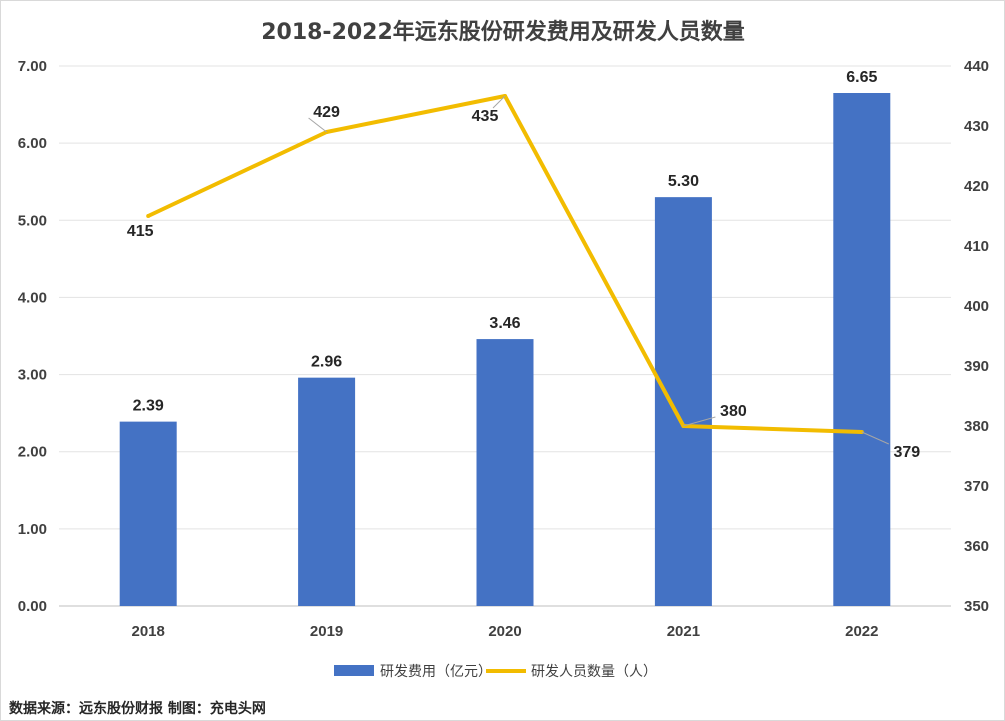 The height and width of the screenshot is (721, 1005). Describe the element at coordinates (140, 231) in the screenshot. I see `line-data-label: 415` at that location.